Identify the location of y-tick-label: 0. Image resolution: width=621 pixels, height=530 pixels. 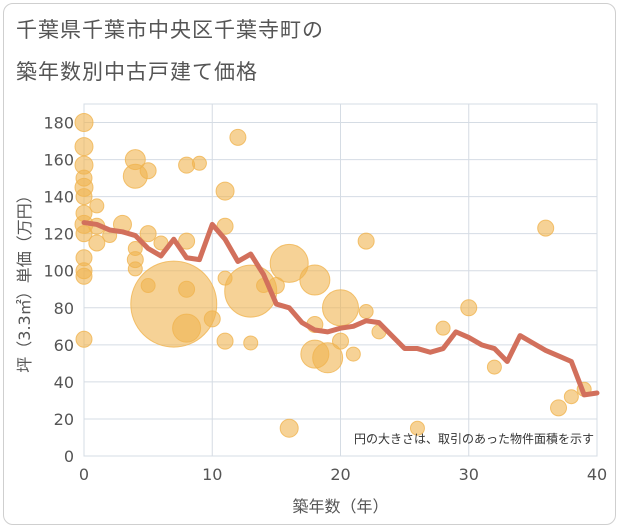
(69, 456).